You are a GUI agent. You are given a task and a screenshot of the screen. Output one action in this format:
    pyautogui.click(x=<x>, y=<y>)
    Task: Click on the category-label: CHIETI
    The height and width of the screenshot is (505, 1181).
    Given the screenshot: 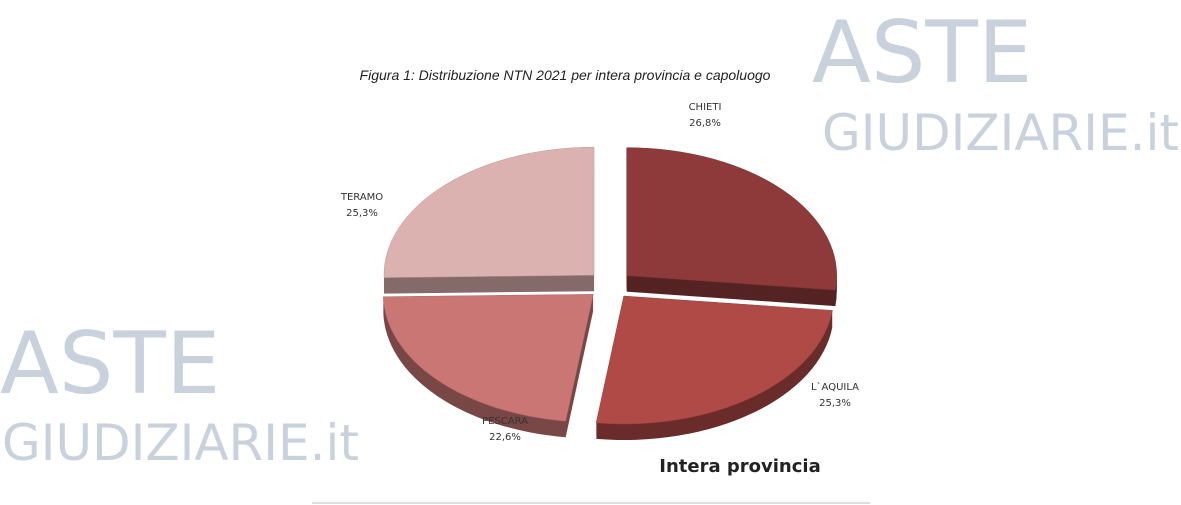 What is the action you would take?
    pyautogui.click(x=705, y=107)
    